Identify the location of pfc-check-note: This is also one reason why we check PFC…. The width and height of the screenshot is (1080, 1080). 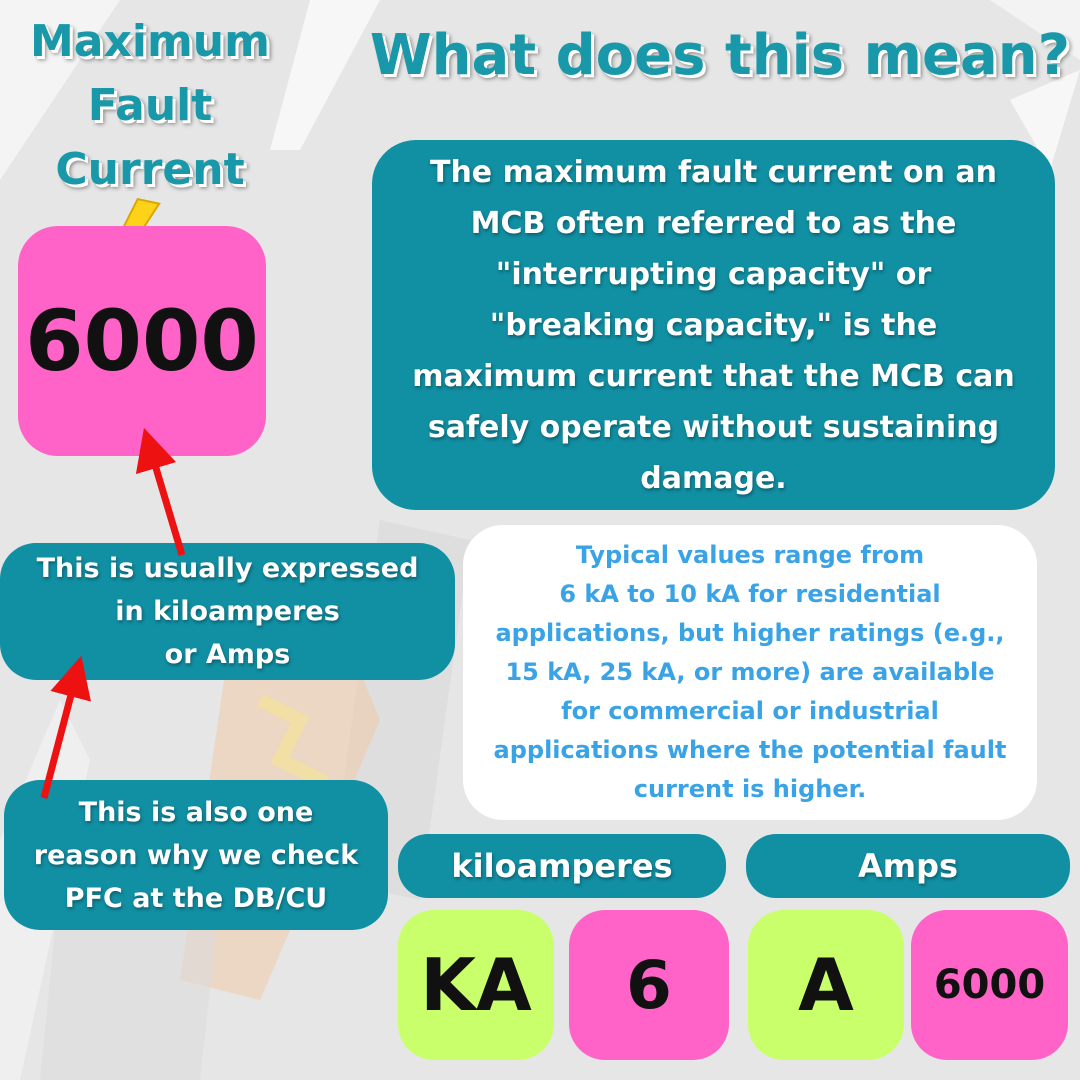
(196, 855).